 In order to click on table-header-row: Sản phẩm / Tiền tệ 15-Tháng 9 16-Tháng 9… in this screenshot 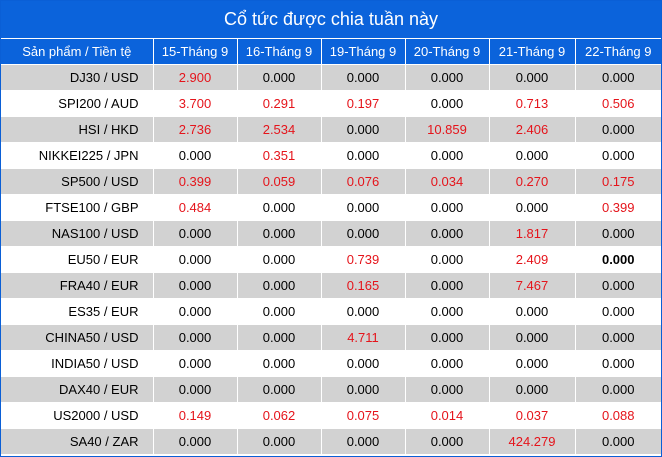, I will do `click(331, 51)`.